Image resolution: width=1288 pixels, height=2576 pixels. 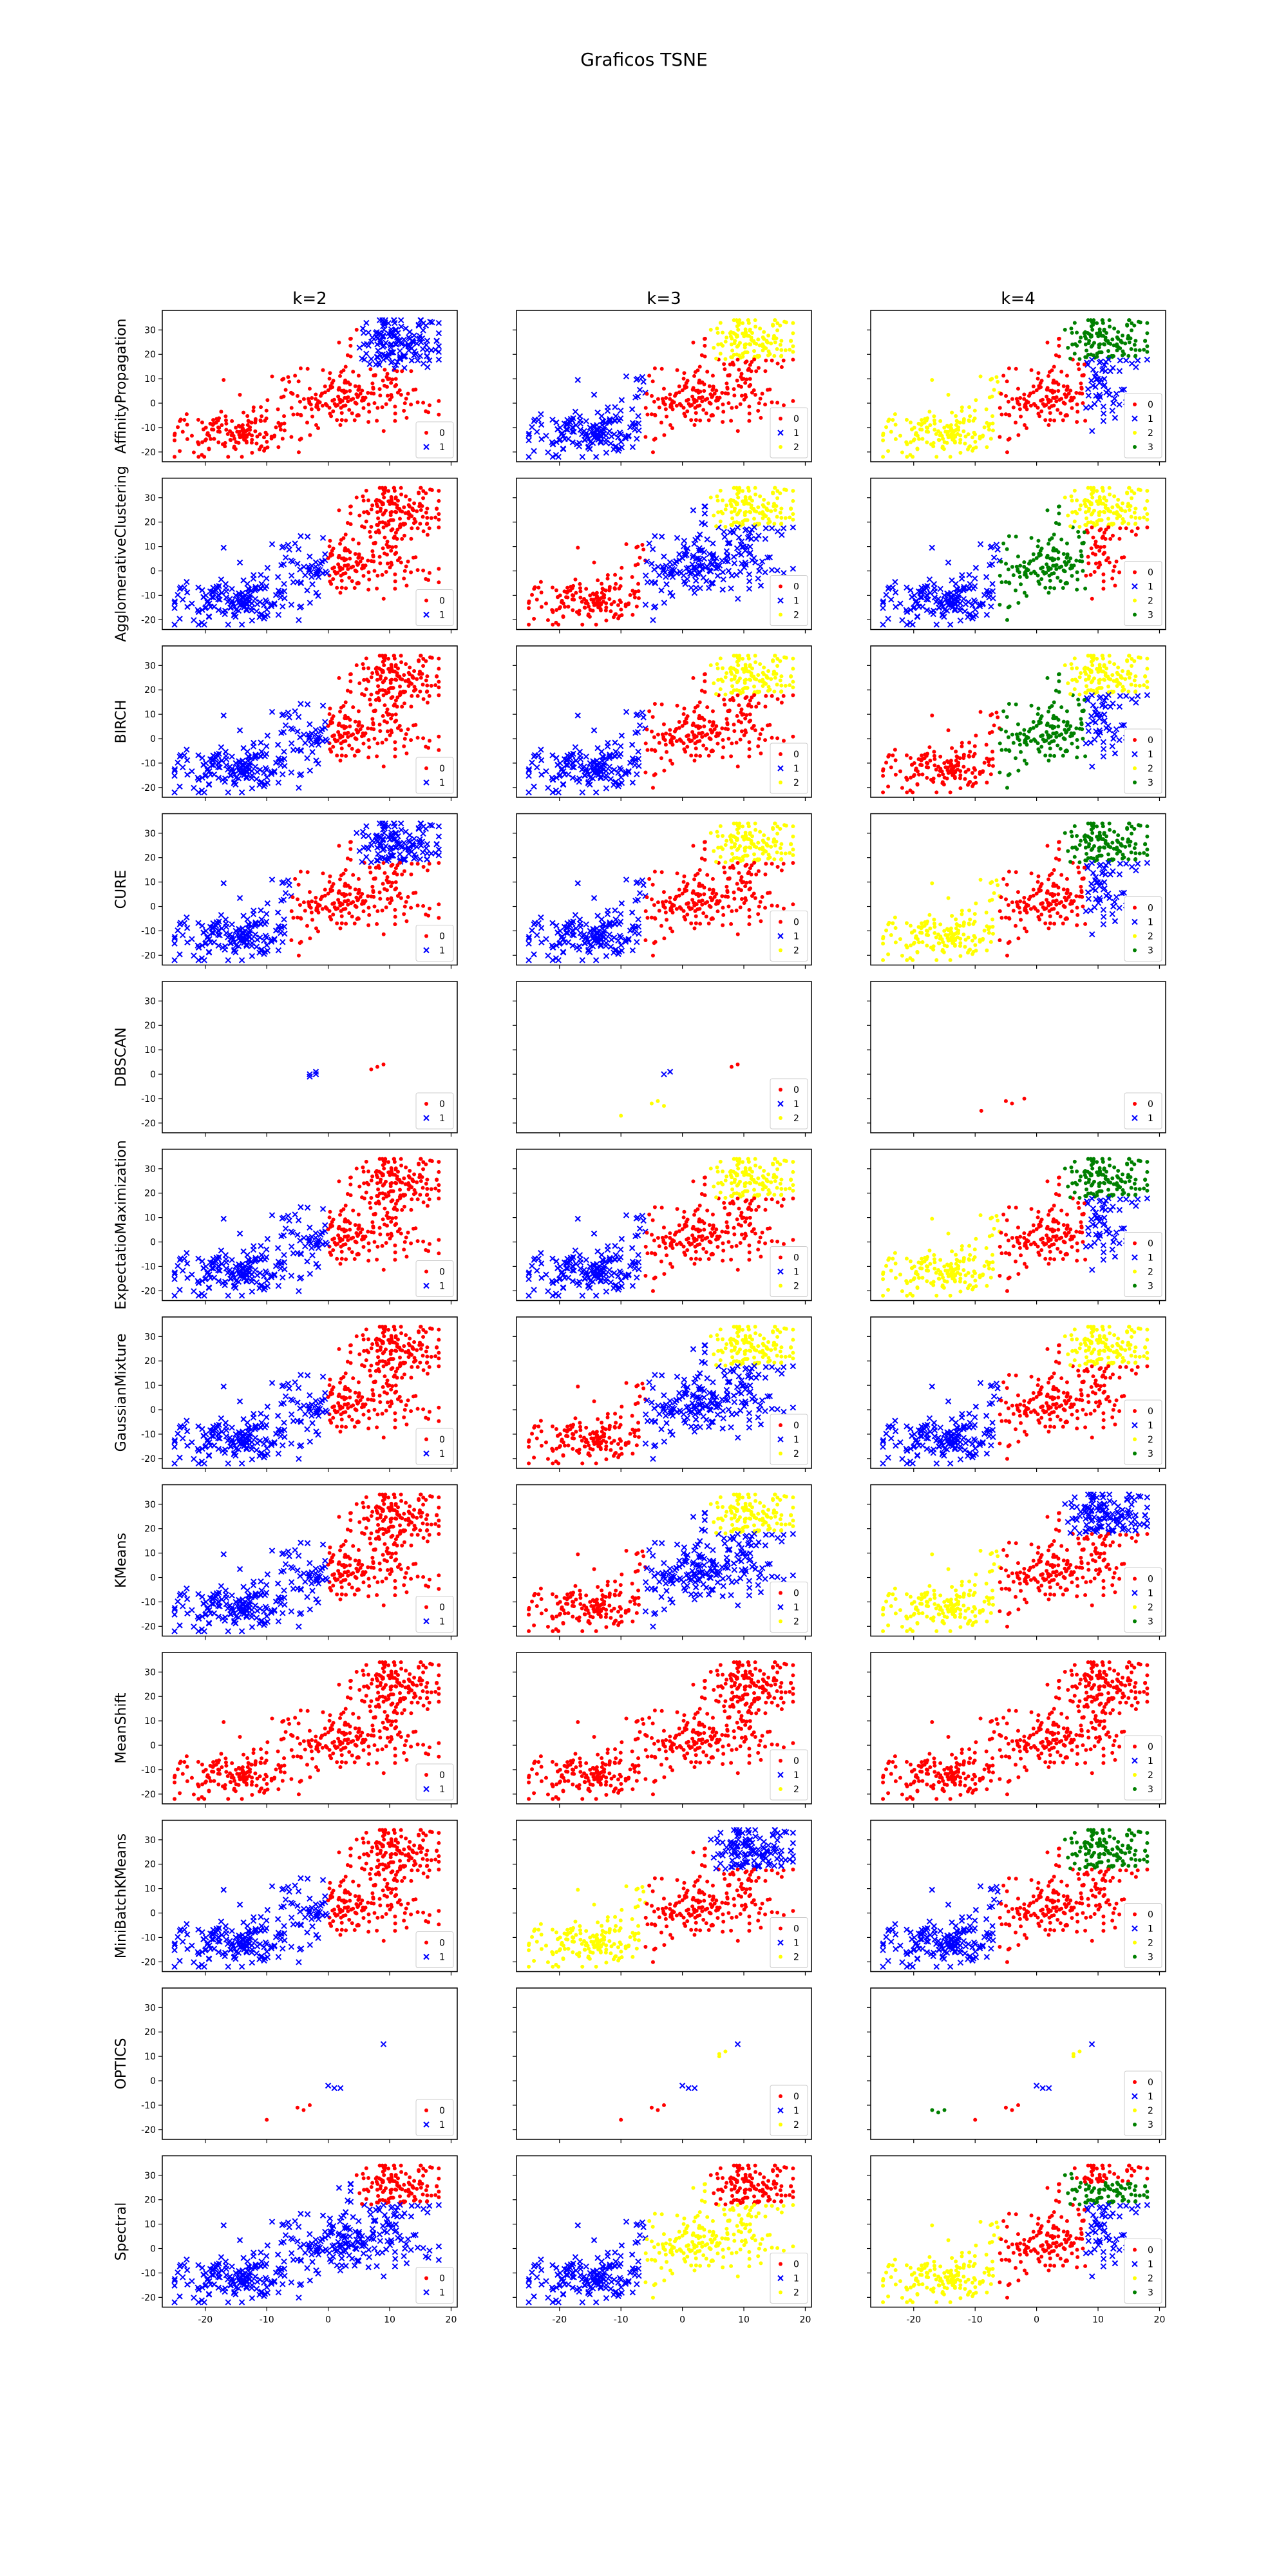 I want to click on legend-label: 0, so click(x=796, y=755).